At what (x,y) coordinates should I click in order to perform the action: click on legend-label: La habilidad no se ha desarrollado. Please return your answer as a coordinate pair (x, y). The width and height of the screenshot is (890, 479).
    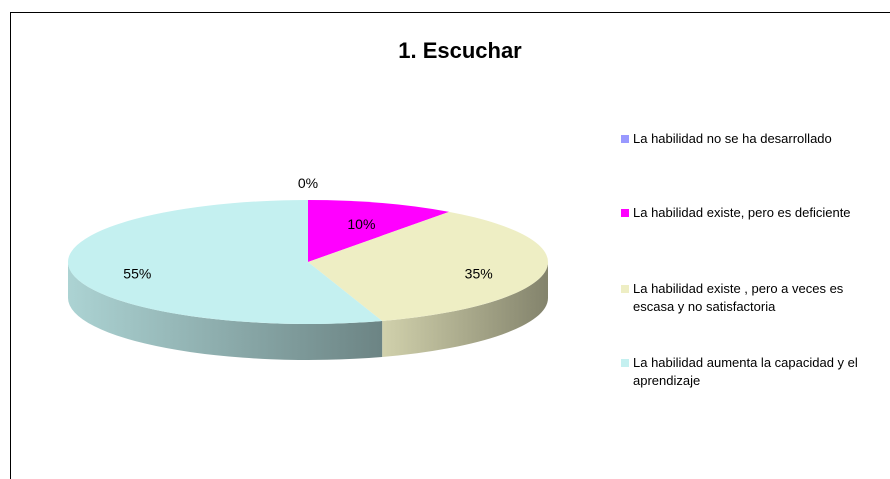
    Looking at the image, I should click on (732, 138).